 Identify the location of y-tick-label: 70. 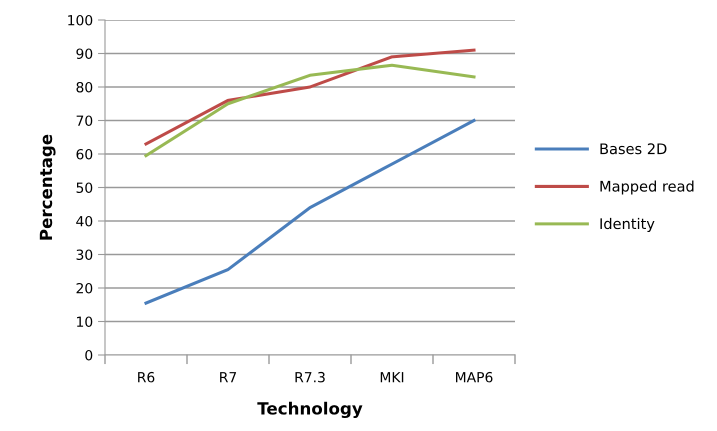
(84, 120).